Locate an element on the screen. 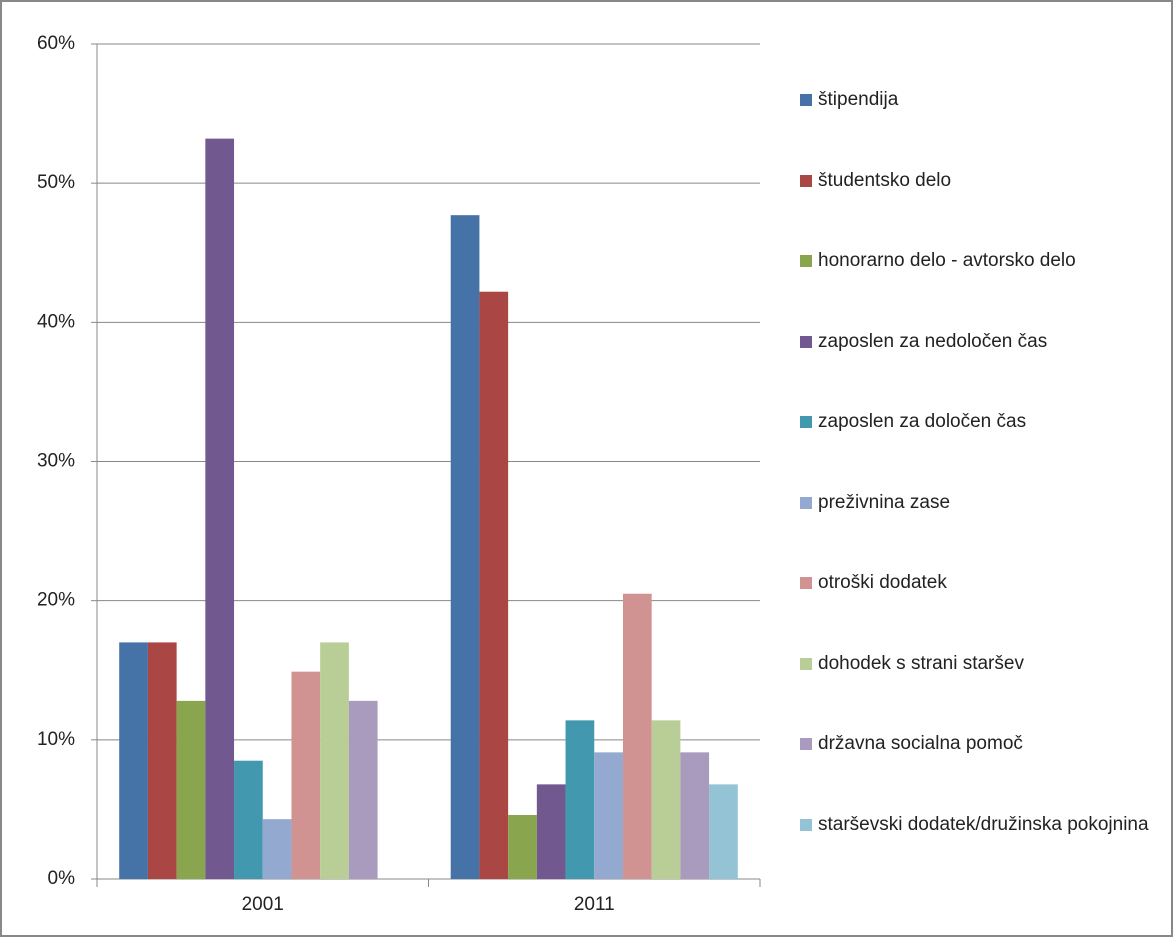 This screenshot has height=937, width=1173. legend-item: starševski dodatek/družinska pokojnina is located at coordinates (980, 825).